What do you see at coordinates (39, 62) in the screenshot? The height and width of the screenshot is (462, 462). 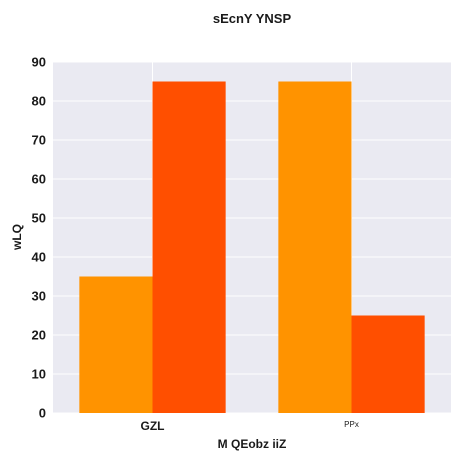 I see `y-tick-label: 90` at bounding box center [39, 62].